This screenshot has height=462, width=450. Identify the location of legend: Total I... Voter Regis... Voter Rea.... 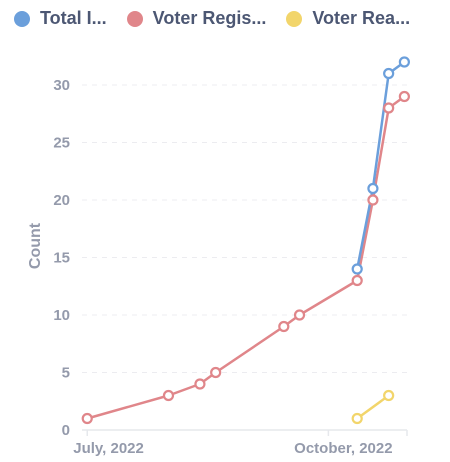
(229, 18).